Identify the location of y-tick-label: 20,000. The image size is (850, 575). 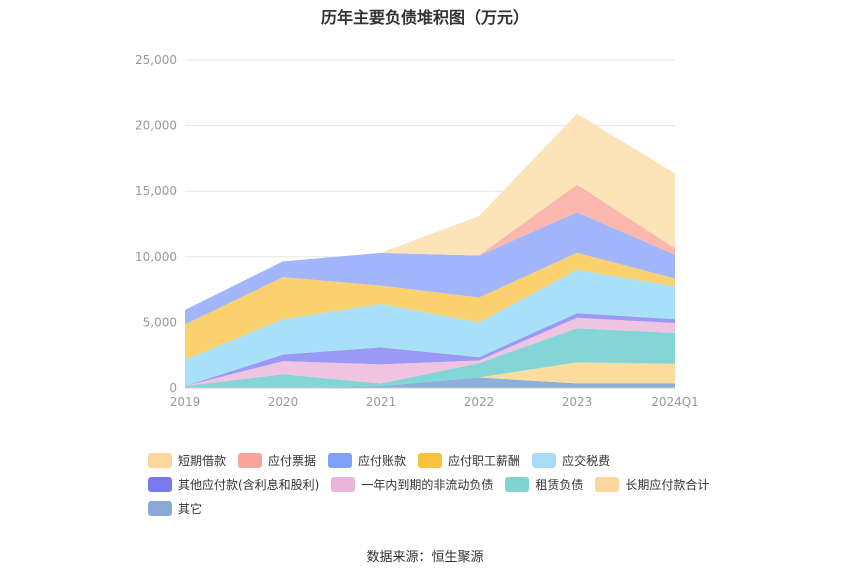
(156, 126).